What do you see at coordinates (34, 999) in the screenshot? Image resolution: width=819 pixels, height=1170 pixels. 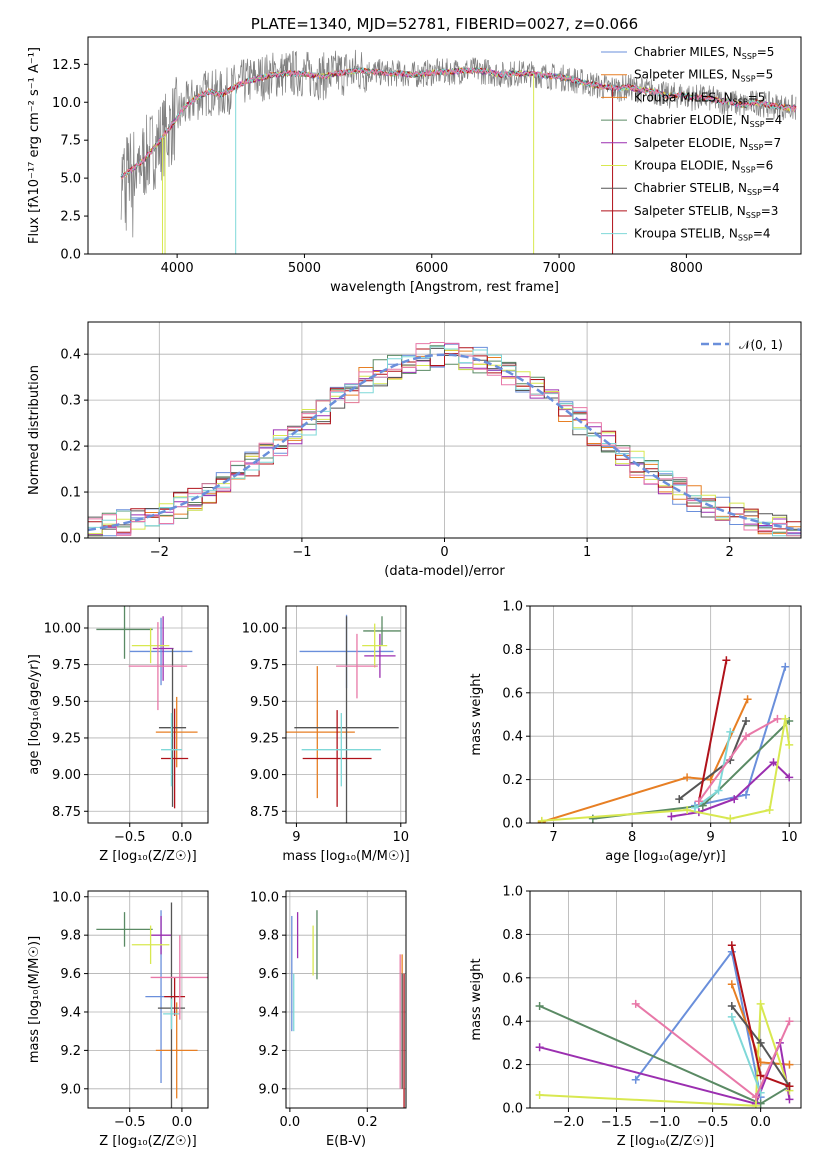 I see `y-axis-label: mass [log₁₀(M/M☉)]` at bounding box center [34, 999].